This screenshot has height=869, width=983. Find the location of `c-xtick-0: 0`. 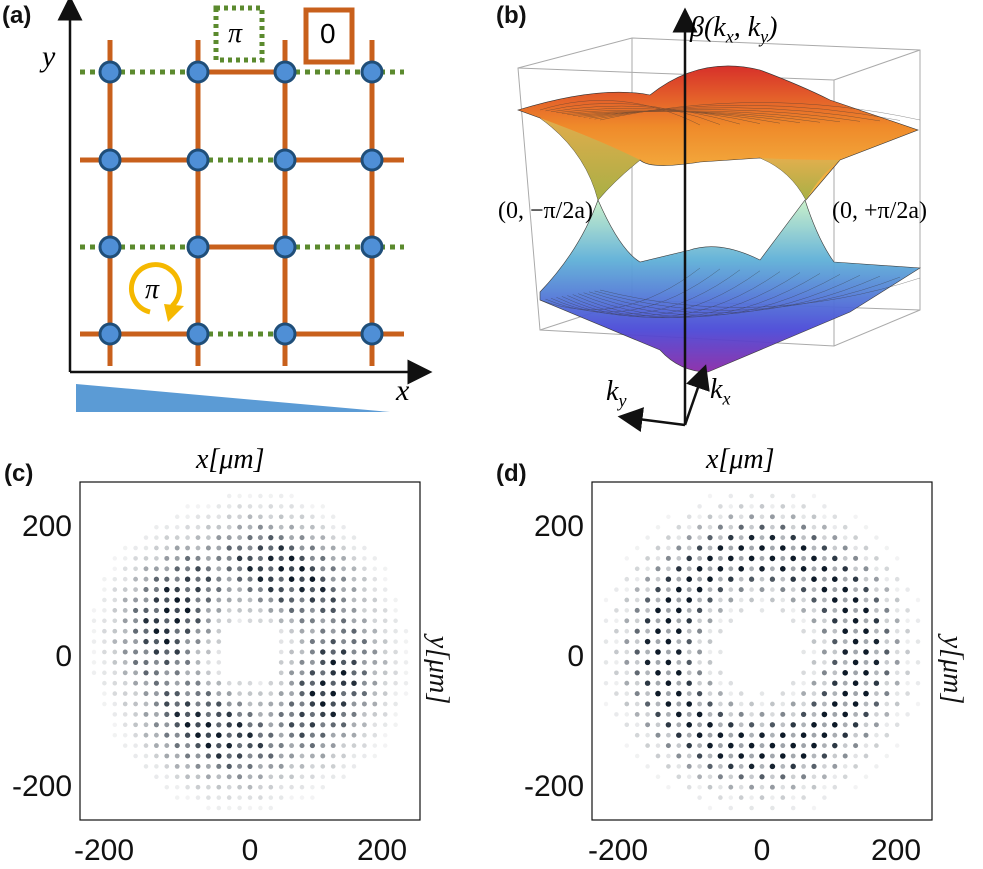

c-xtick-0: 0 is located at coordinates (250, 850).